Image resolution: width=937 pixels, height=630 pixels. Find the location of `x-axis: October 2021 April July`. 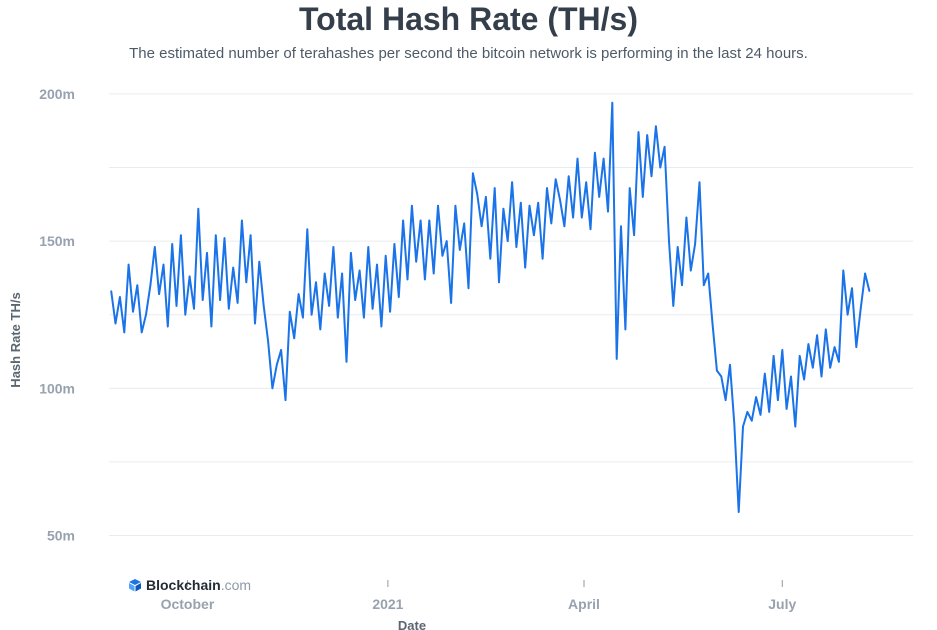

x-axis: October 2021 April July is located at coordinates (478, 596).